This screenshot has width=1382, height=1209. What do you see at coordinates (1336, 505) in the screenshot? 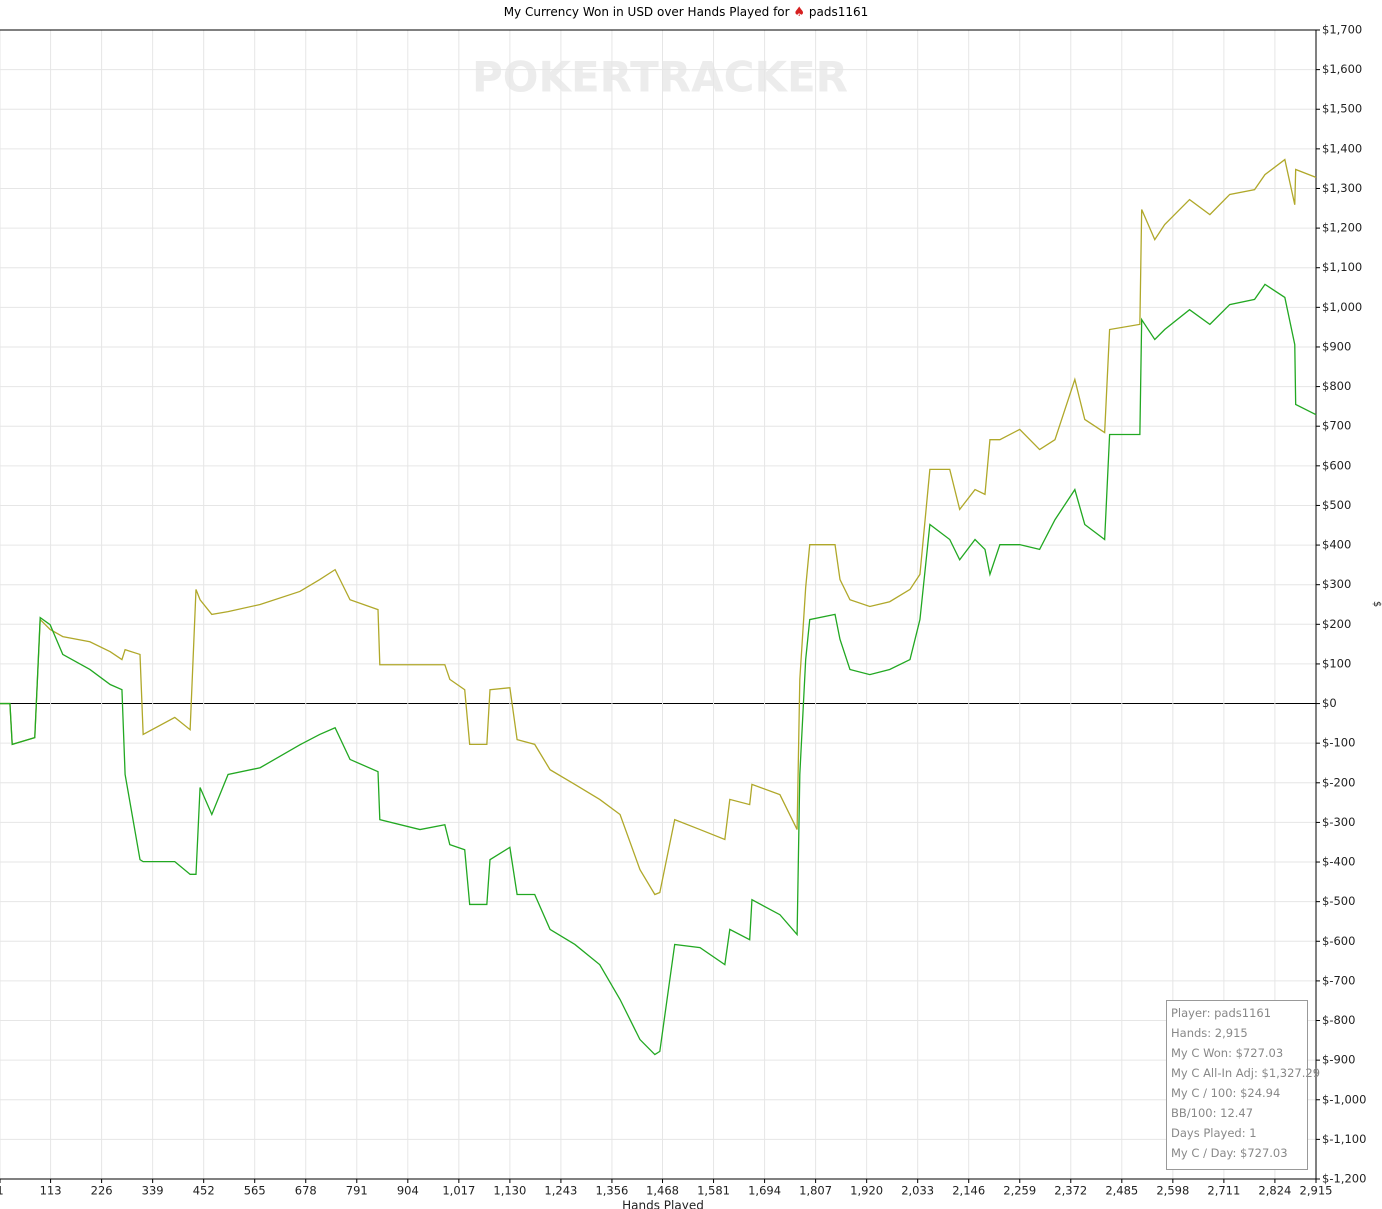
I see `y-tick-label: $500` at bounding box center [1336, 505].